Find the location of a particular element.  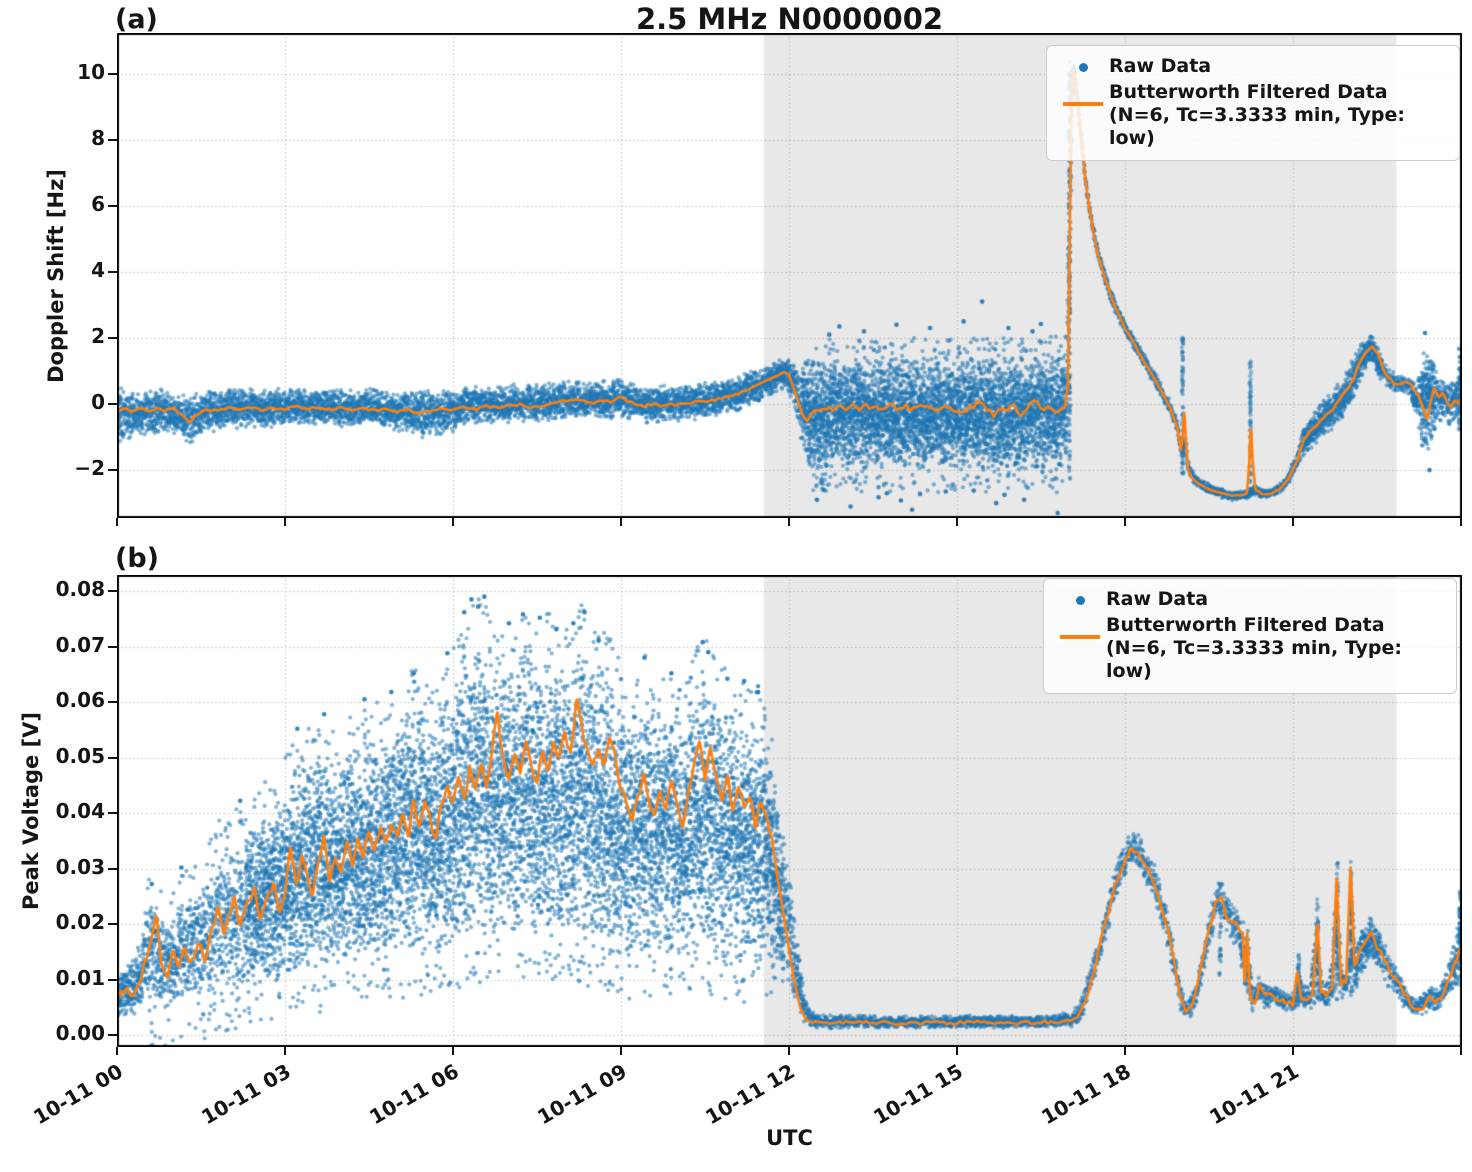

y-tick-label: 0.06 is located at coordinates (80, 700).